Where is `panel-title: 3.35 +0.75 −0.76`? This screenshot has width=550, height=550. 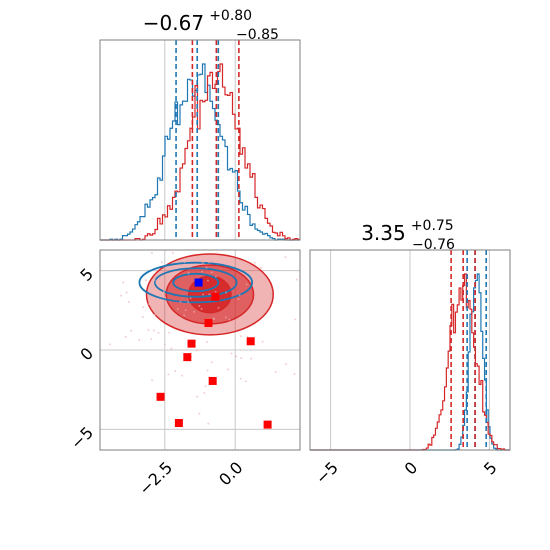 panel-title: 3.35 +0.75 −0.76 is located at coordinates (410, 234).